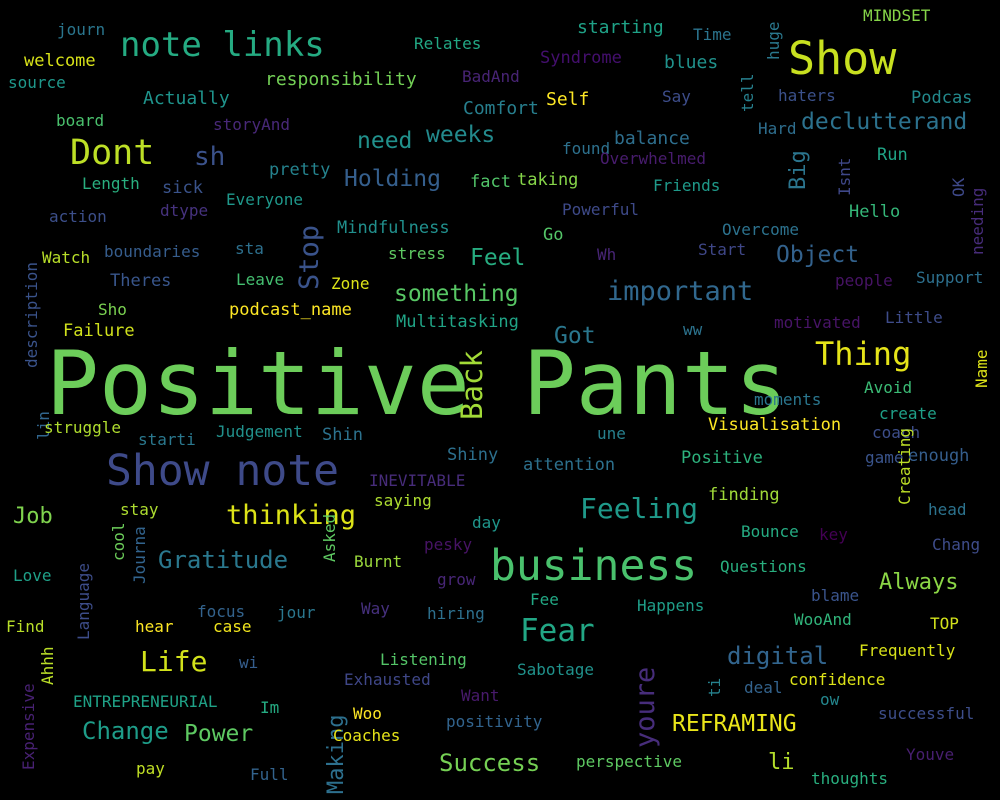  I want to click on word-taking: taking, so click(548, 180).